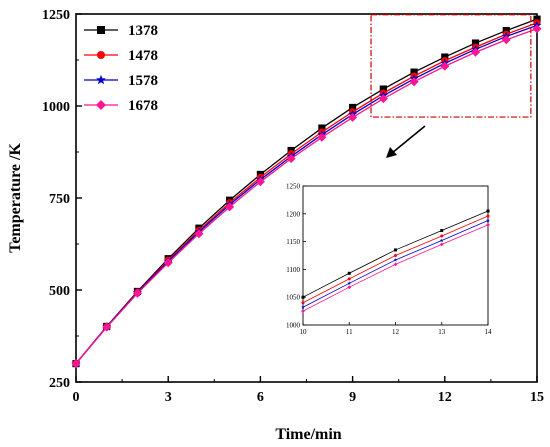 This screenshot has height=447, width=550. Describe the element at coordinates (15, 198) in the screenshot. I see `y-axis-title: Temperature /K` at that location.